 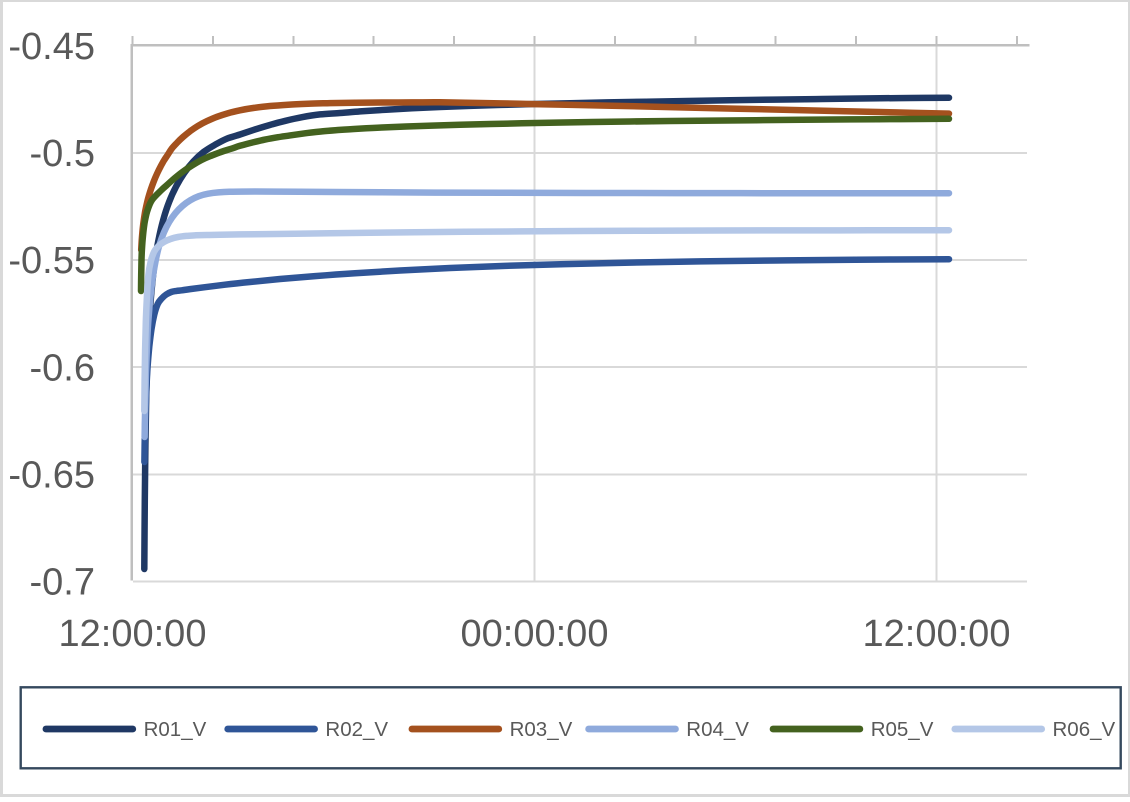 What do you see at coordinates (356, 729) in the screenshot?
I see `svg-text: R02_V` at bounding box center [356, 729].